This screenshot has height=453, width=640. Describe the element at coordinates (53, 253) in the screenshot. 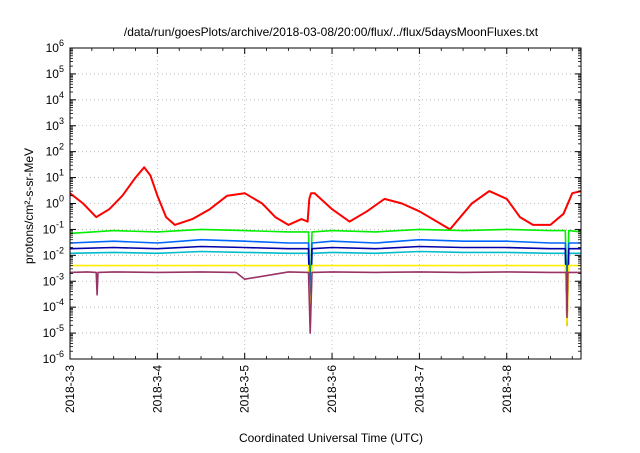

I see `y-tick-label: 10⁻²` at that location.